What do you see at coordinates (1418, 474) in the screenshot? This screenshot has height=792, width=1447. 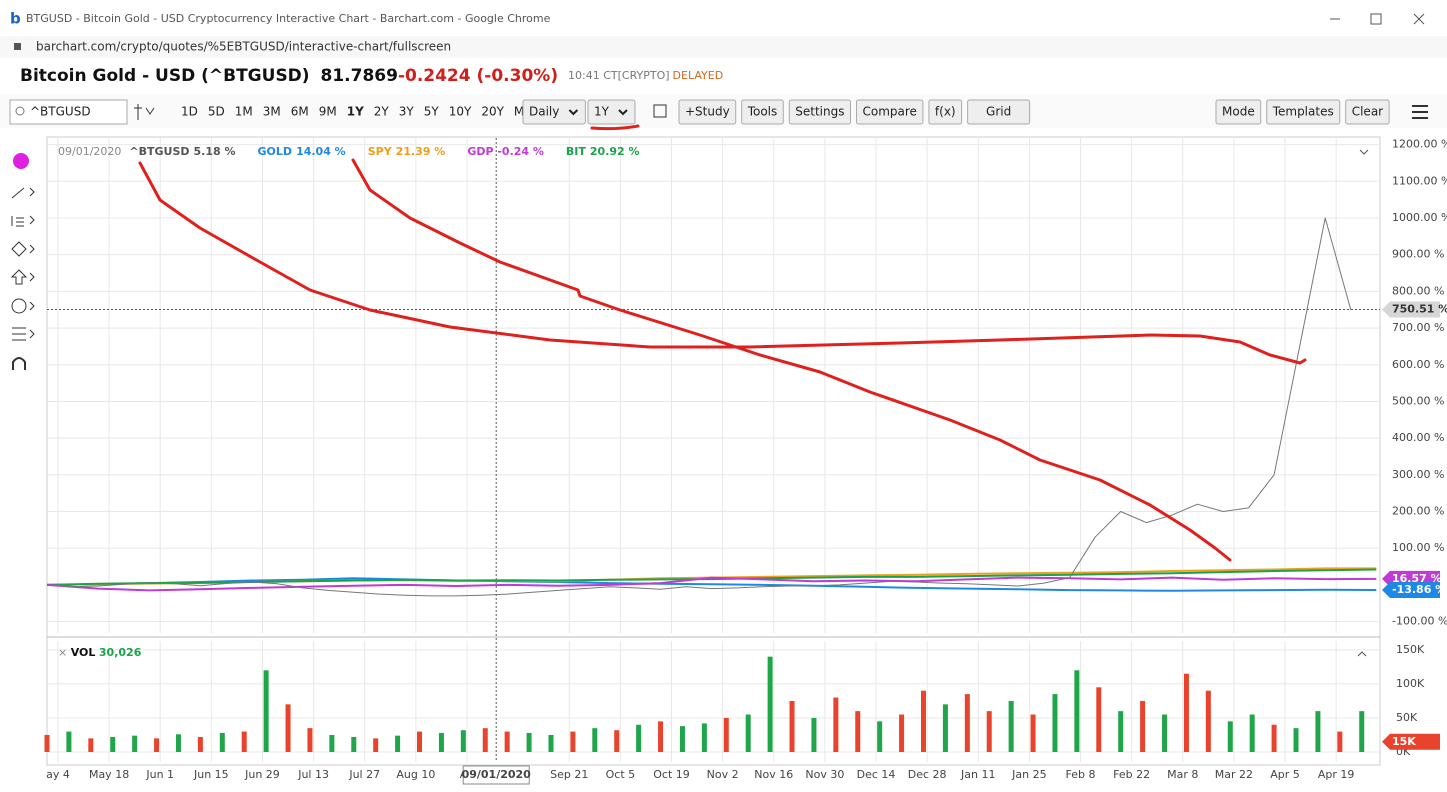 I see `y-tick-label: 300.00 %` at bounding box center [1418, 474].